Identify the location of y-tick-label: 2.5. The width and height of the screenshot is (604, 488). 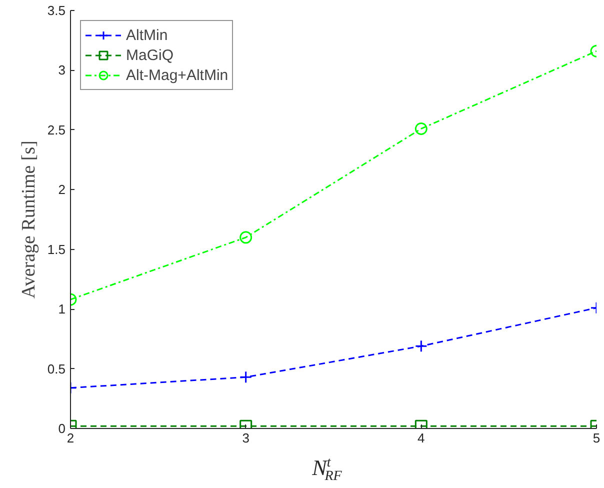
(56, 130).